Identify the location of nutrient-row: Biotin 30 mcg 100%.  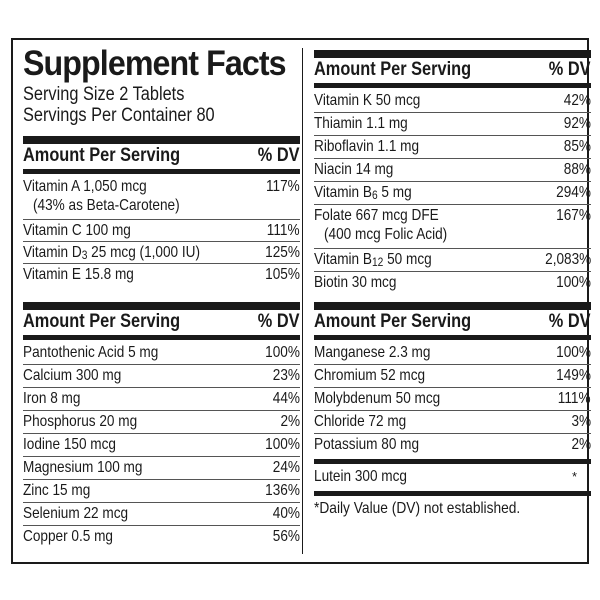
(452, 283).